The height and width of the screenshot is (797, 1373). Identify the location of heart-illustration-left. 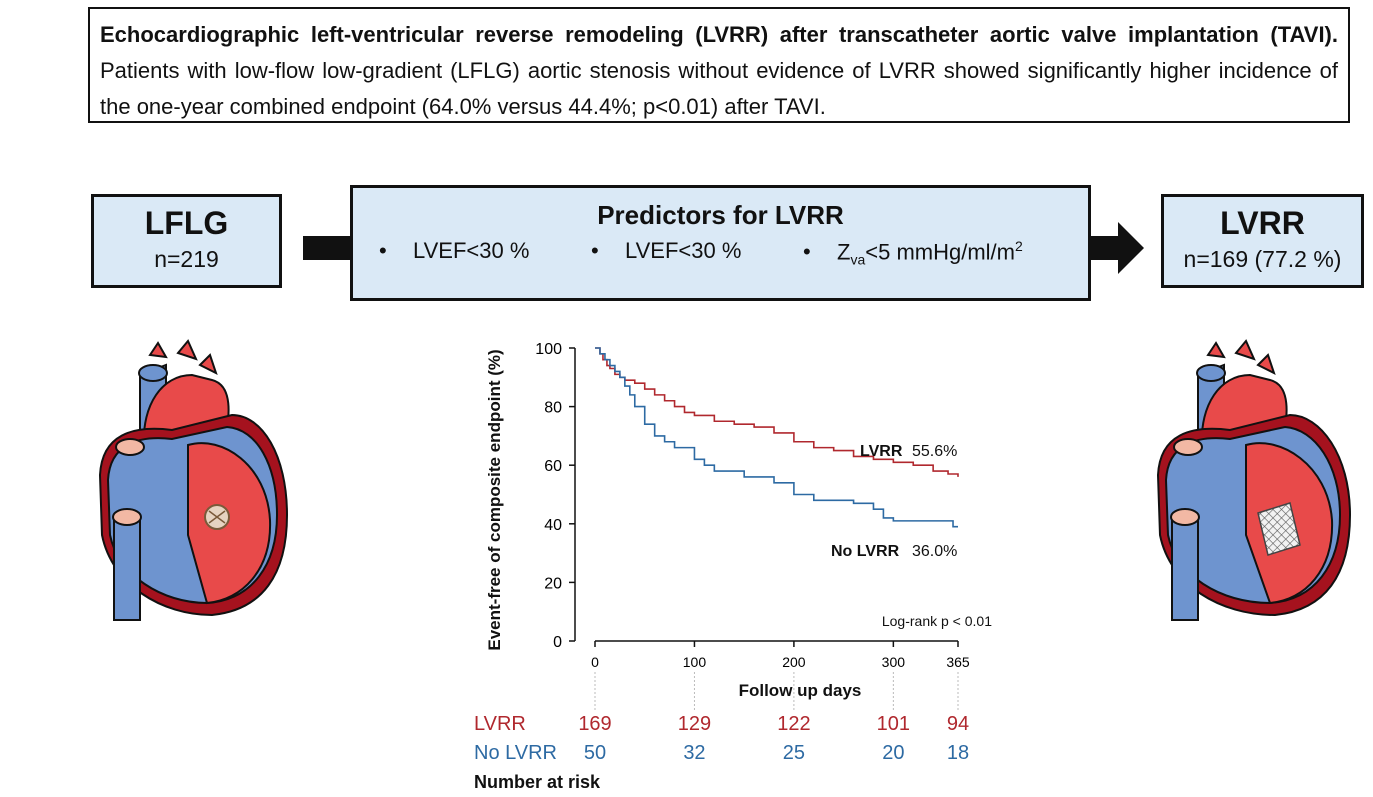
(193, 480).